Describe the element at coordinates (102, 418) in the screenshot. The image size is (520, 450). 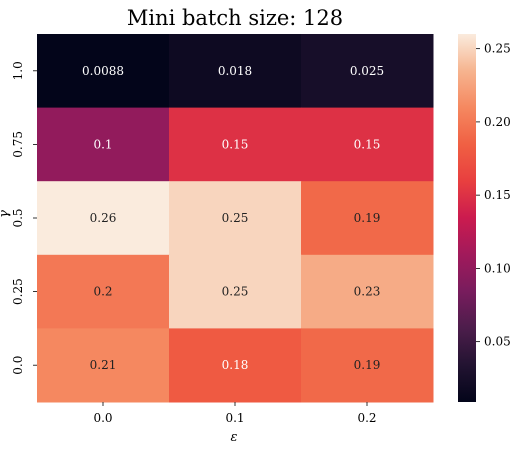
I see `x-tick-label: 0.0` at that location.